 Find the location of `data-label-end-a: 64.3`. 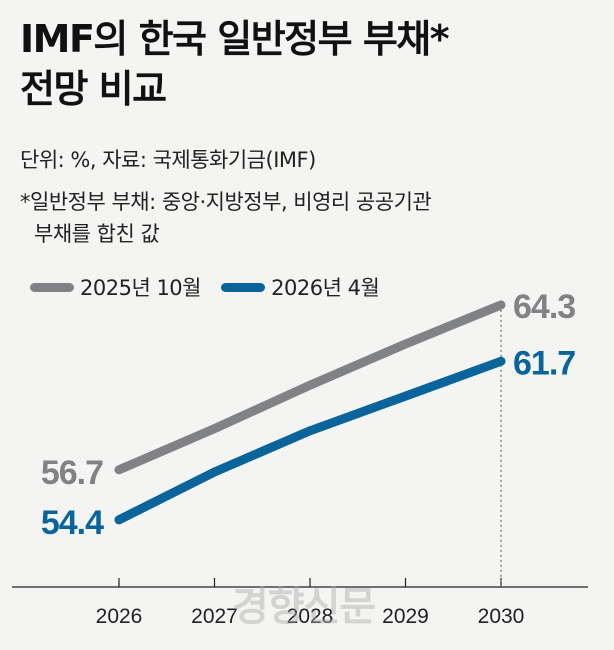

data-label-end-a: 64.3 is located at coordinates (544, 307).